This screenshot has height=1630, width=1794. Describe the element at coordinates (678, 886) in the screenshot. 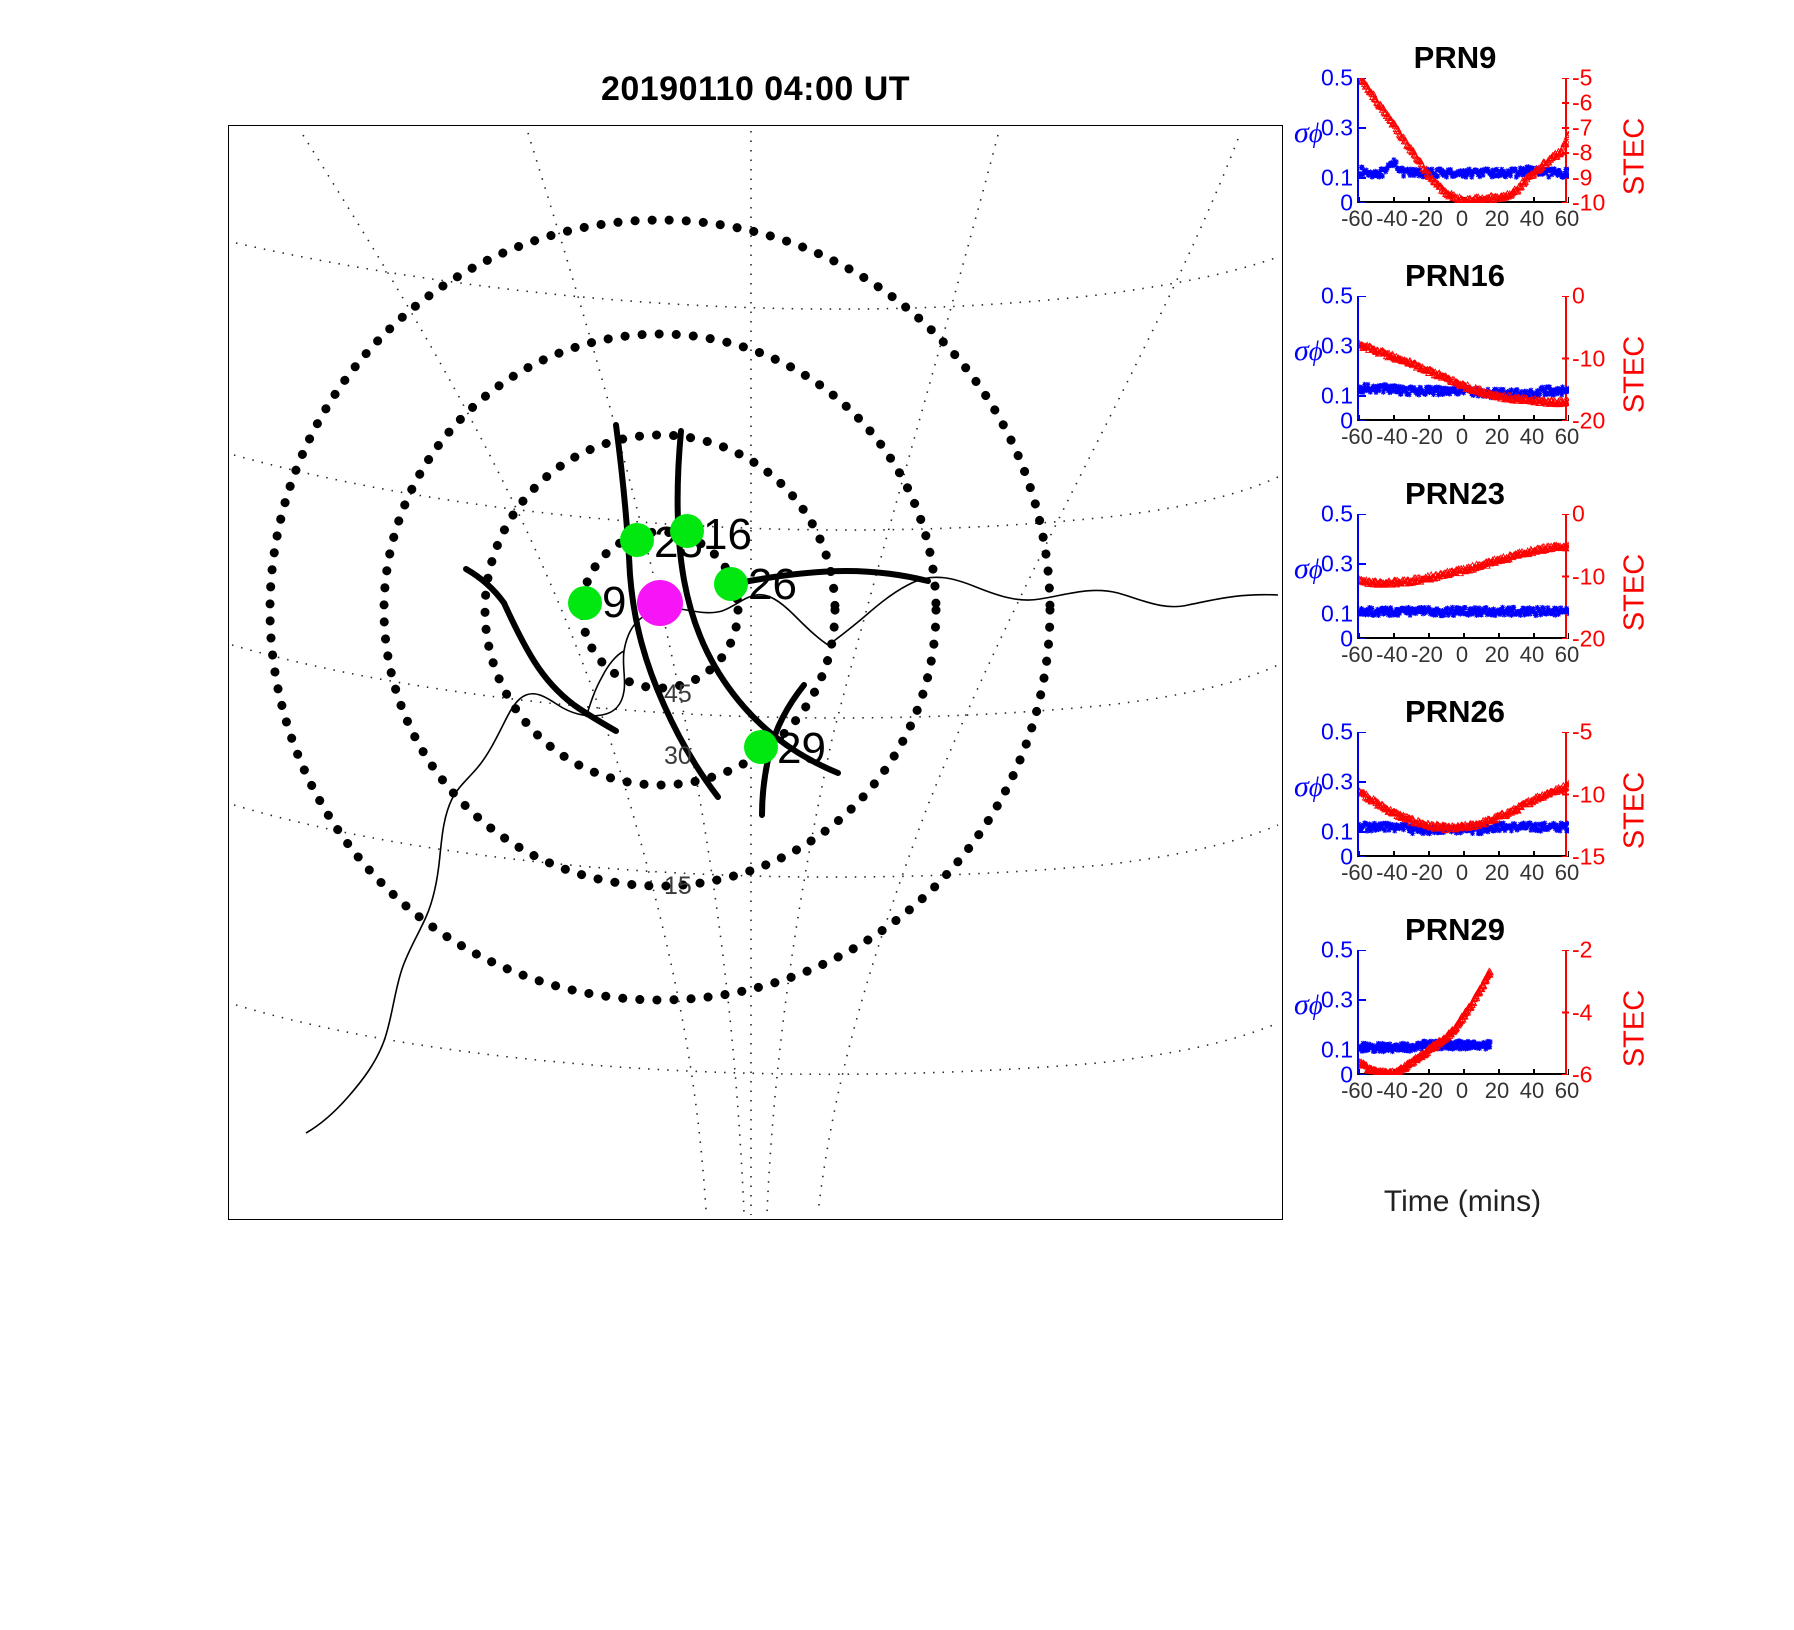

I see `elevation-label-15: 15` at that location.